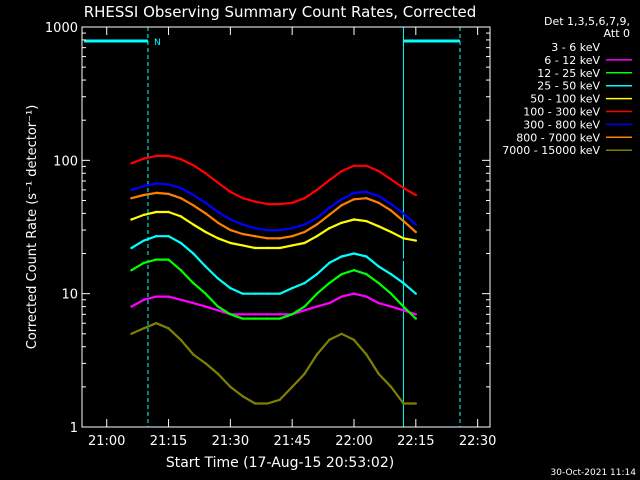 Image resolution: width=640 pixels, height=480 pixels. Describe the element at coordinates (415, 441) in the screenshot. I see `x-tick-label: 22:15` at that location.